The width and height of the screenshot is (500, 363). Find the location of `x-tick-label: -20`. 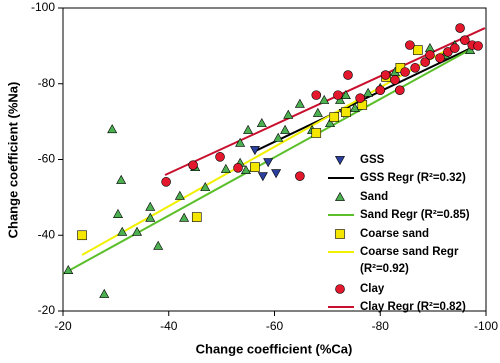

x-tick-label: -20 is located at coordinates (63, 326).